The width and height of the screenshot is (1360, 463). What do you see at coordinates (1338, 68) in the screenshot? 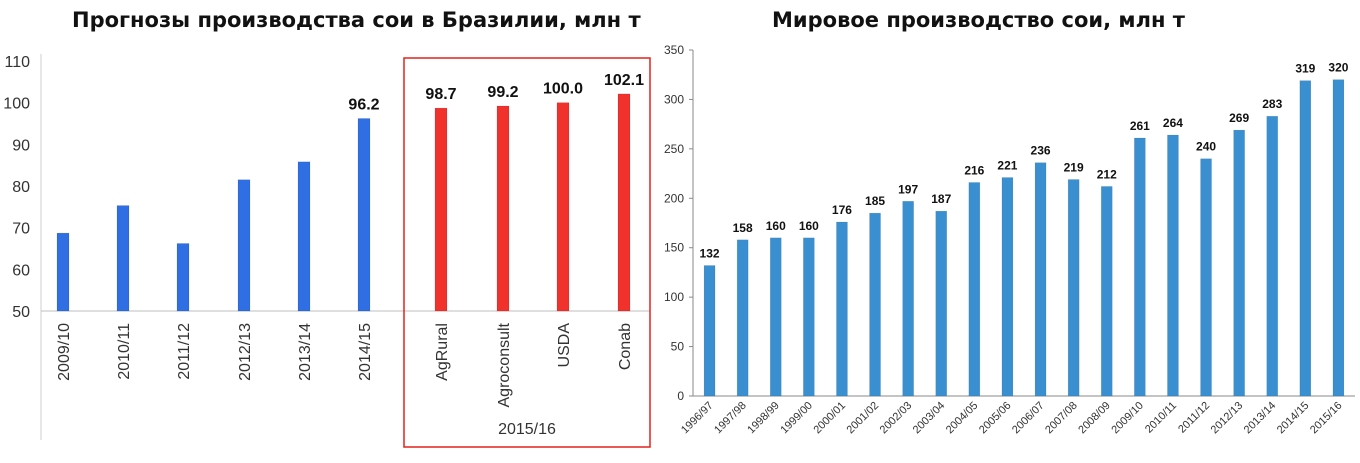
I see `data-label: 320` at bounding box center [1338, 68].